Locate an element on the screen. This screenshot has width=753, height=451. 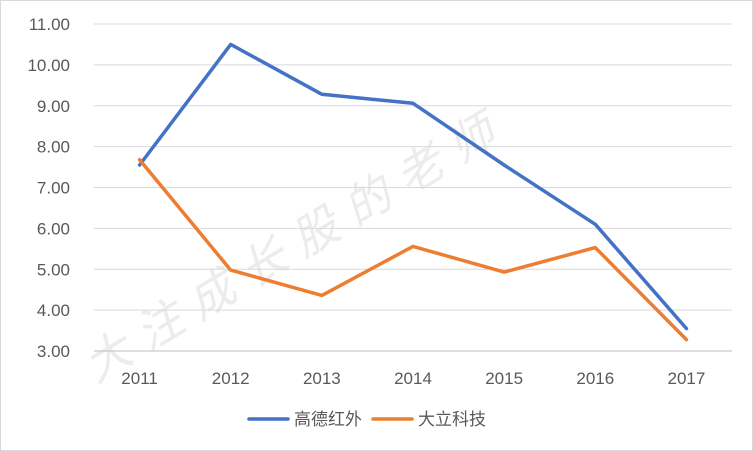
y-tick-label: 6.00 is located at coordinates (53, 228).